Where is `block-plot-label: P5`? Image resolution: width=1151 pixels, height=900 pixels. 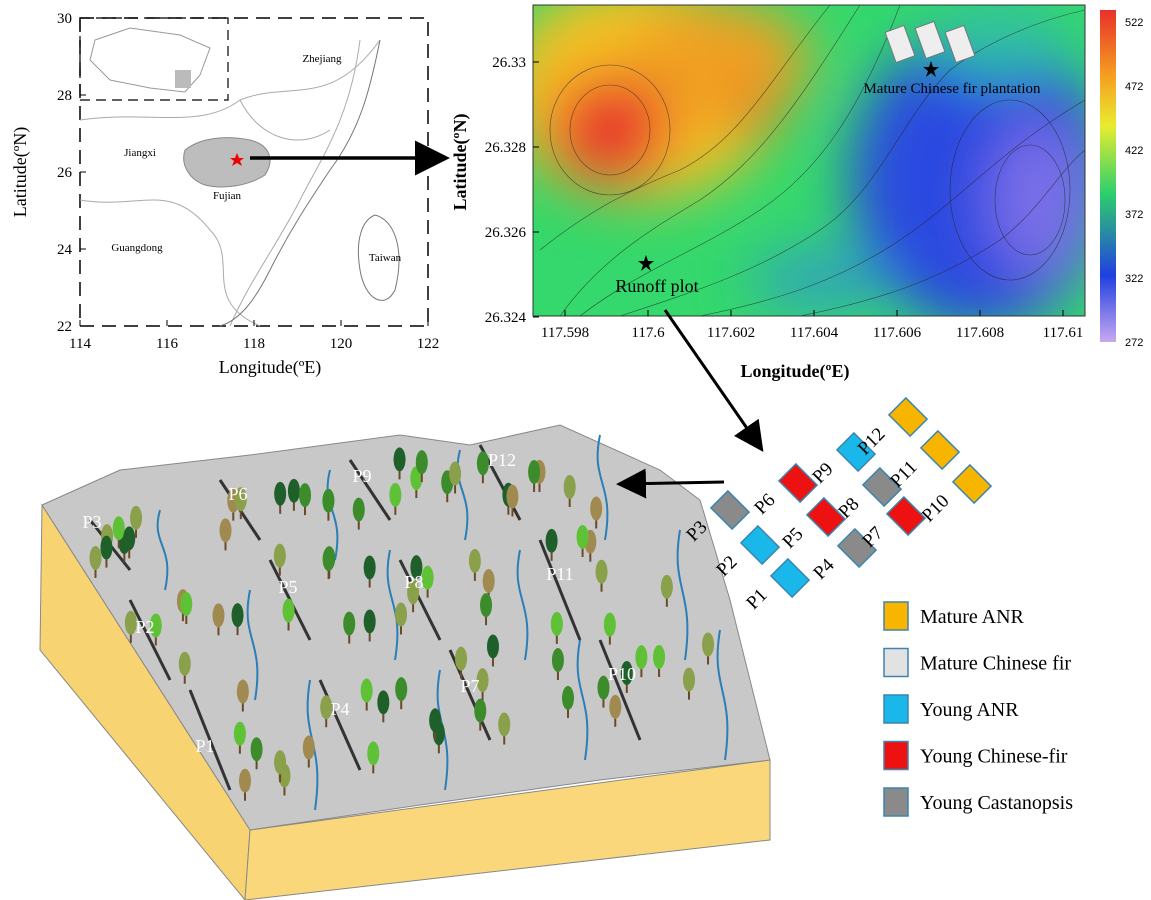 block-plot-label: P5 is located at coordinates (287, 587).